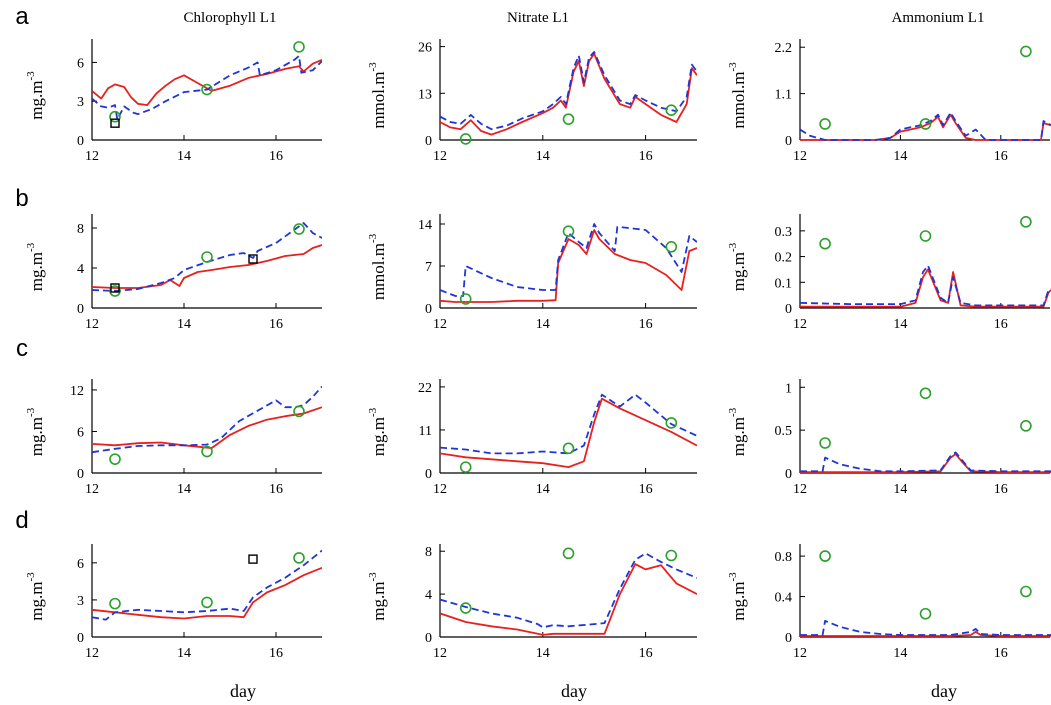  I want to click on row-letter-c: c, so click(22, 348).